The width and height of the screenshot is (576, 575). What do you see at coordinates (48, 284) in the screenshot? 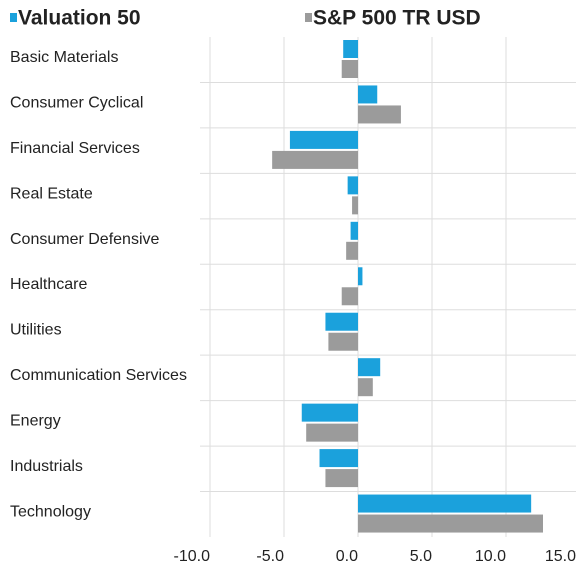
I see `category-label: Healthcare` at bounding box center [48, 284].